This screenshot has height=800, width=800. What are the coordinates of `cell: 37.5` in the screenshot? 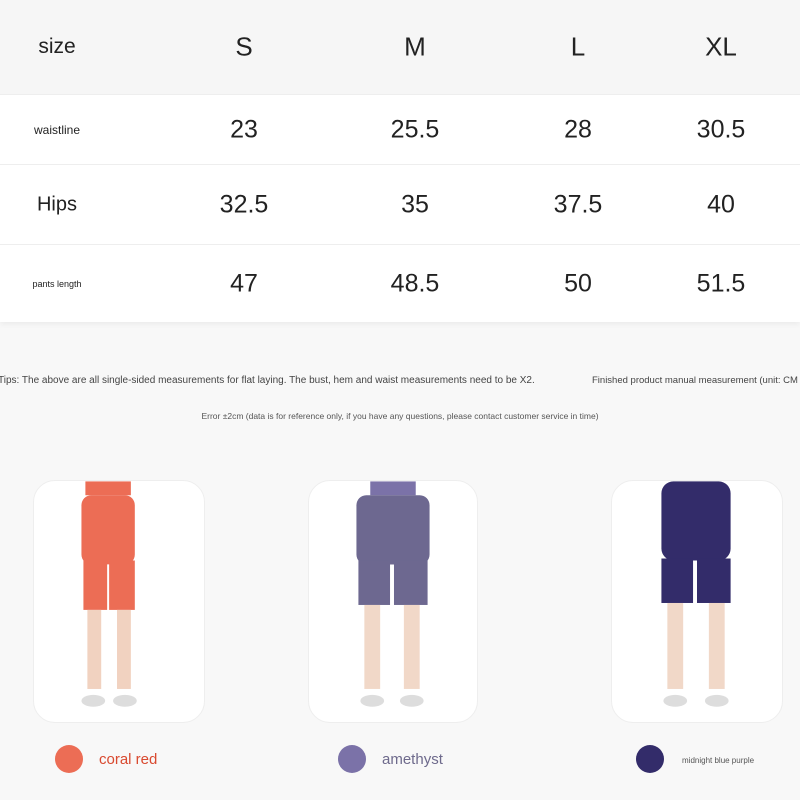 It's located at (578, 204).